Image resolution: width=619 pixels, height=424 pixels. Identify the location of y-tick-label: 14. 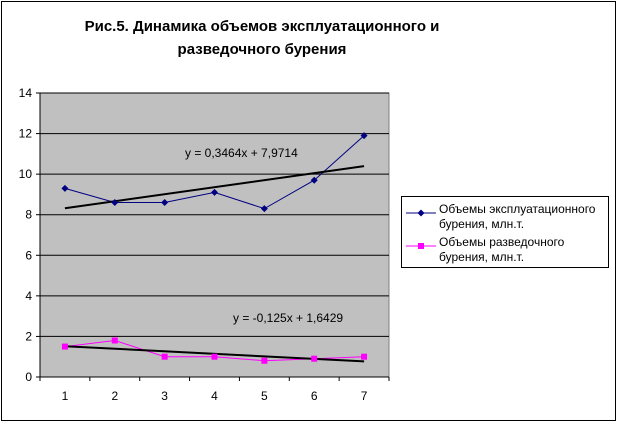
(26, 93).